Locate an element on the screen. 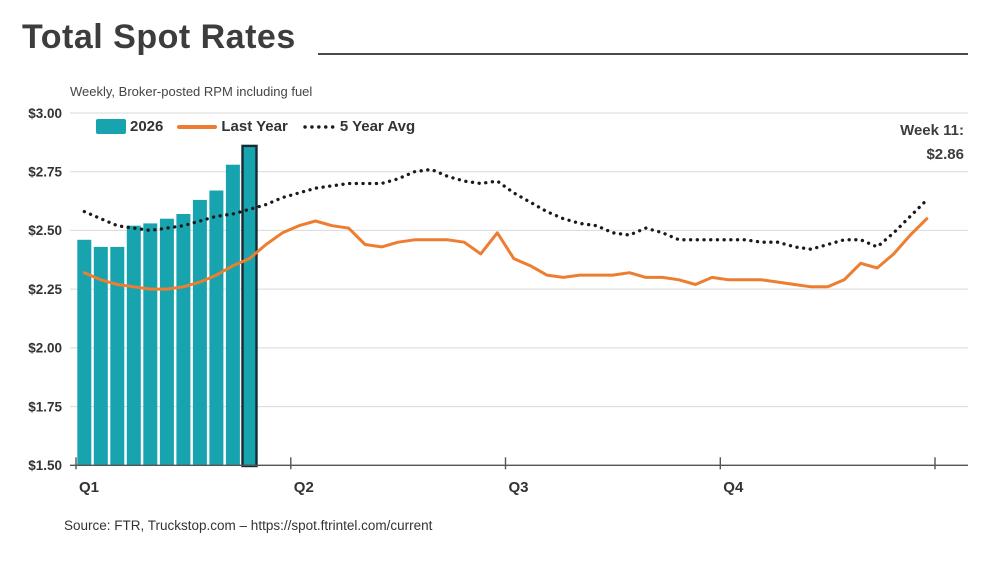  chart-legend: 2026 Last Year 5 Year Avg is located at coordinates (255, 126).